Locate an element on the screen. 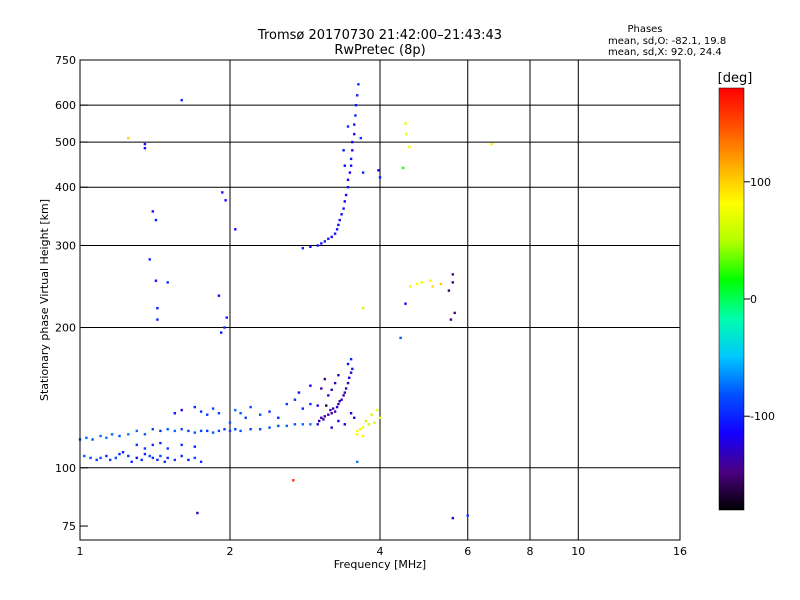 This screenshot has width=800, height=600. y-tick-label: 400 is located at coordinates (65, 187).